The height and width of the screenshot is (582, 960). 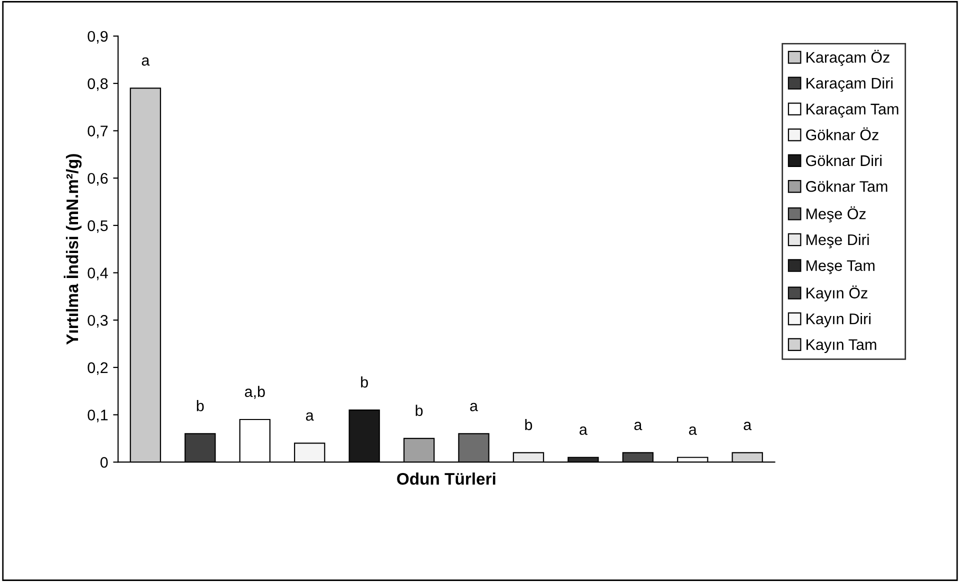 What do you see at coordinates (446, 478) in the screenshot?
I see `x-axis-title: Odun Türleri` at bounding box center [446, 478].